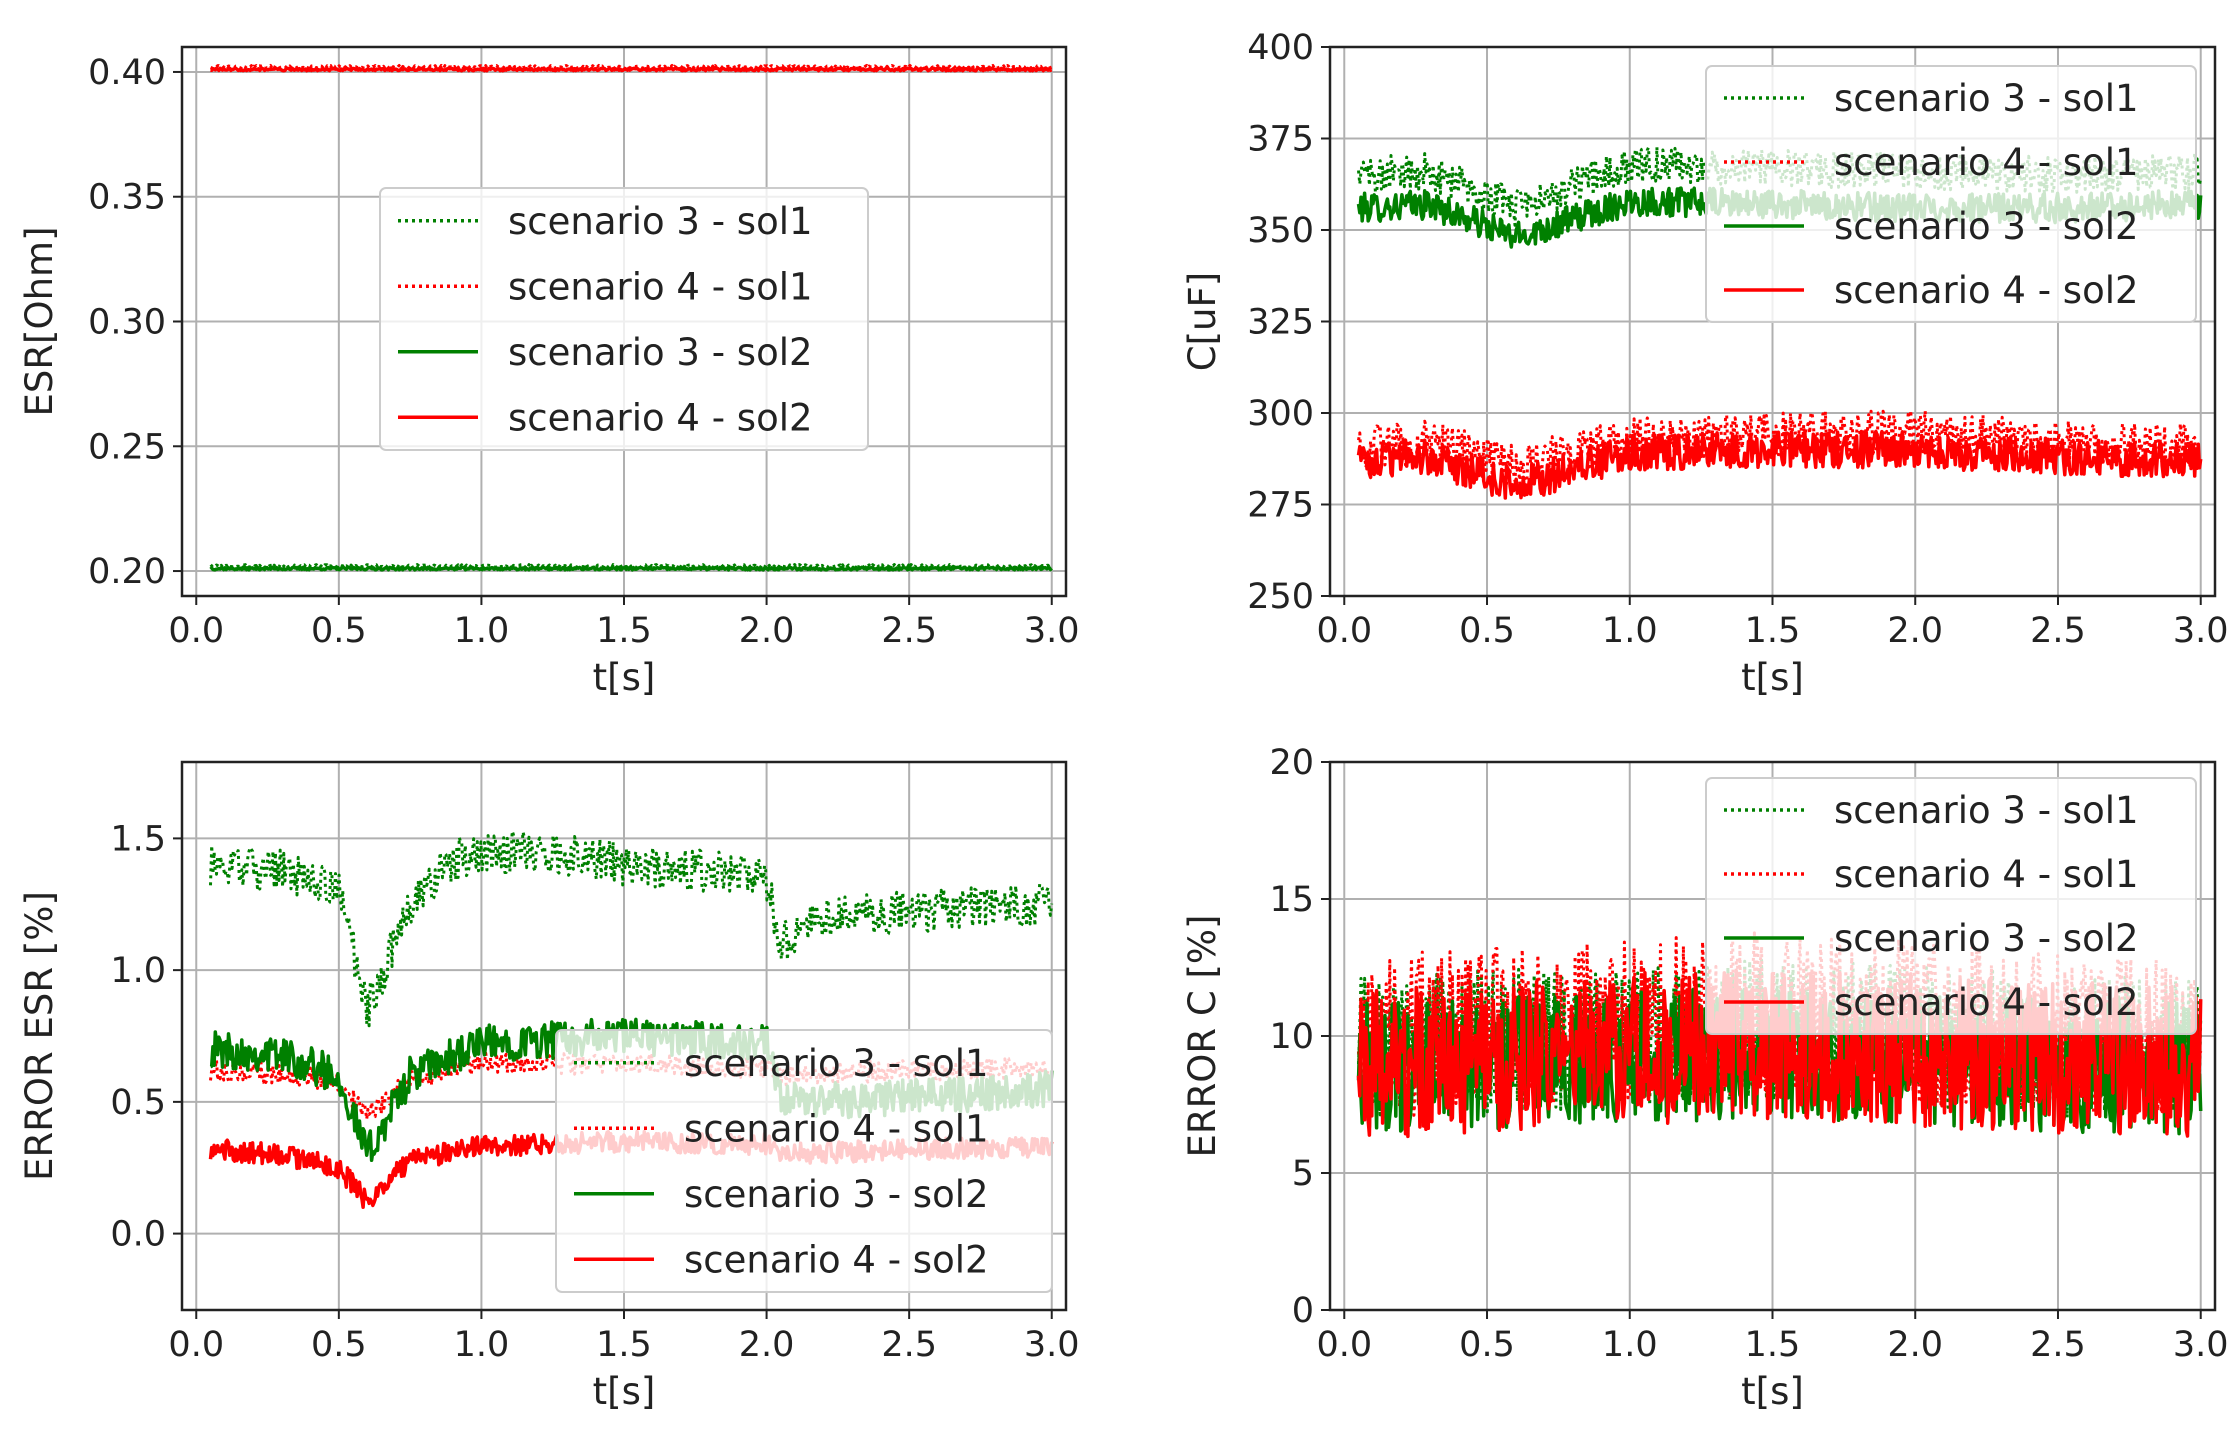 The width and height of the screenshot is (2240, 1440). Describe the element at coordinates (127, 323) in the screenshot. I see `y-tick-label: 0.30` at that location.